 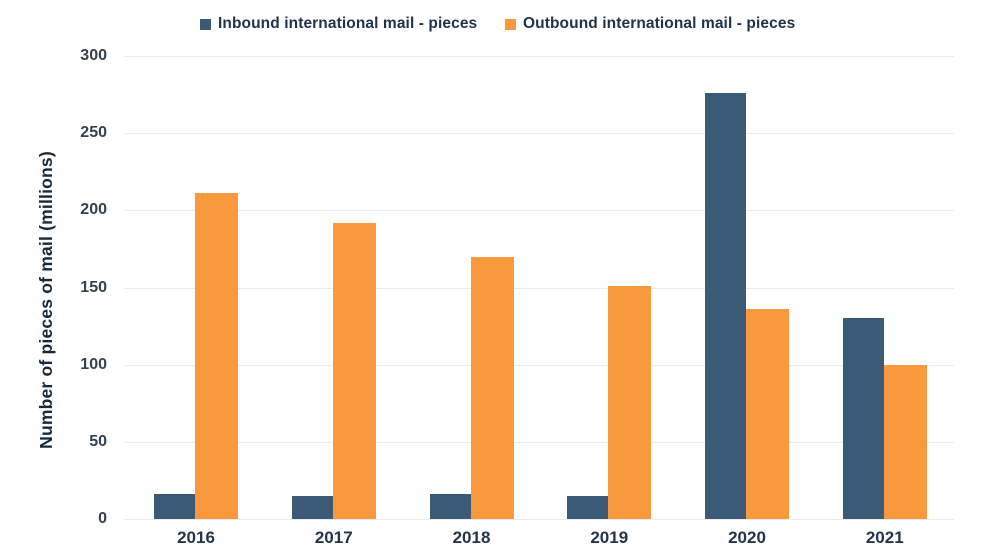 I want to click on x-tick-label-2018: 2018, so click(x=471, y=537).